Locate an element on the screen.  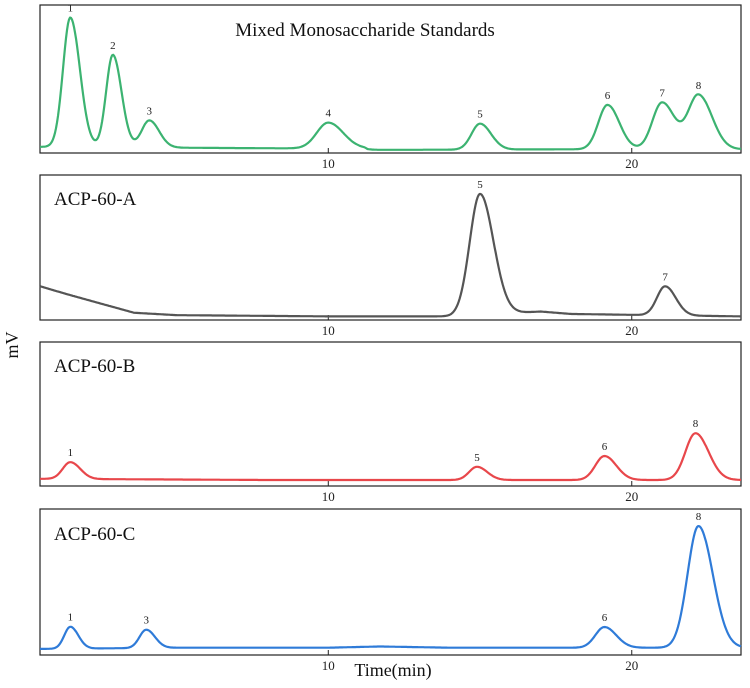
peak-label: 4 is located at coordinates (329, 114).